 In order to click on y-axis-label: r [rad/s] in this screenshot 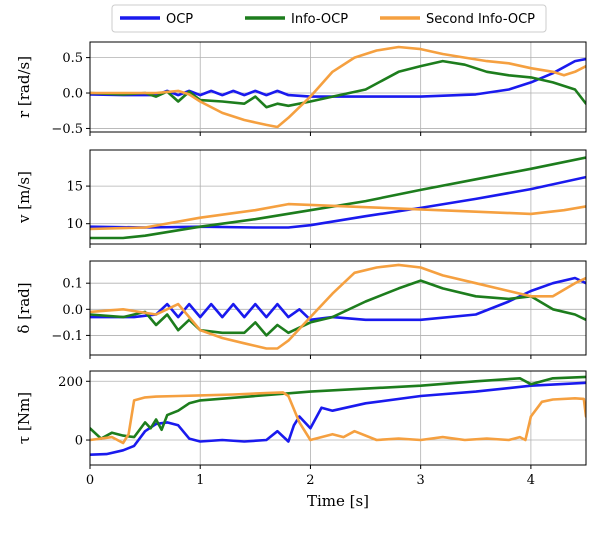, I will do `click(24, 87)`.